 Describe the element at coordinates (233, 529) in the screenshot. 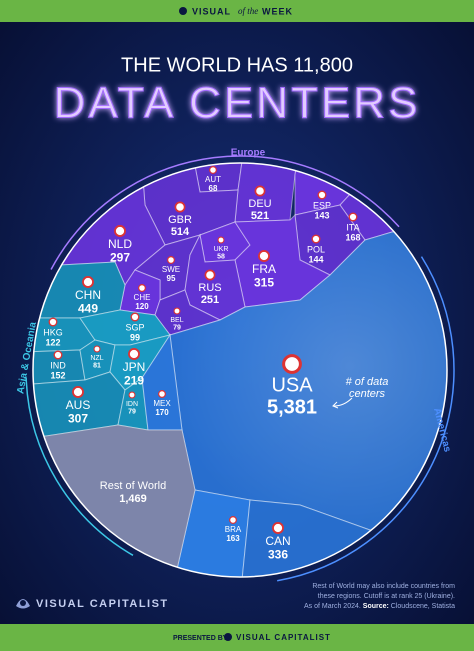

I see `cell-label: BRA` at that location.